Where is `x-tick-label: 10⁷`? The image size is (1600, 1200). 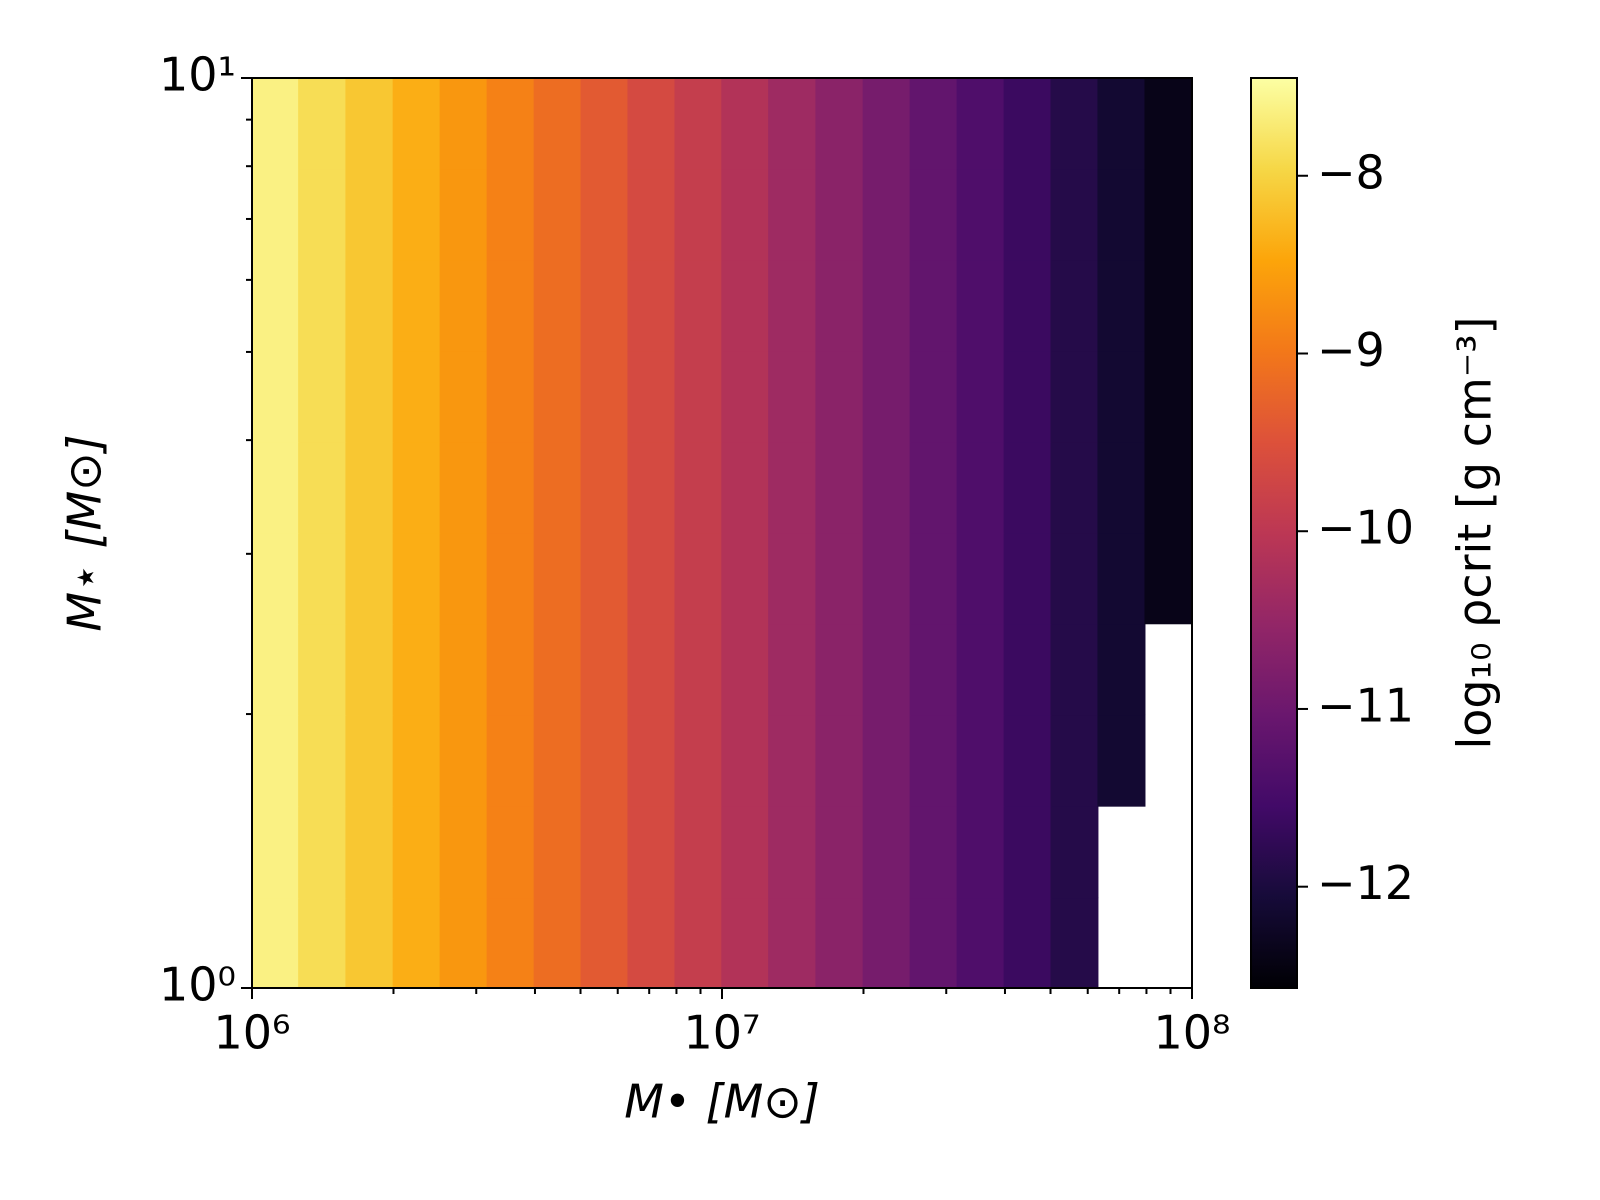
x-tick-label: 10⁷ is located at coordinates (722, 1033).